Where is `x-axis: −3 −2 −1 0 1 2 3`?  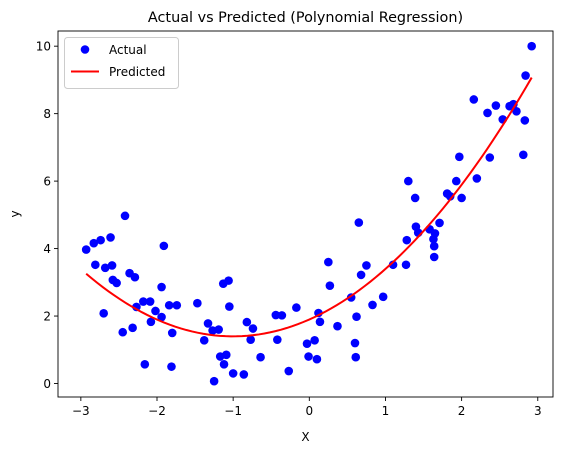
x-axis: −3 −2 −1 0 1 2 3 is located at coordinates (307, 407).